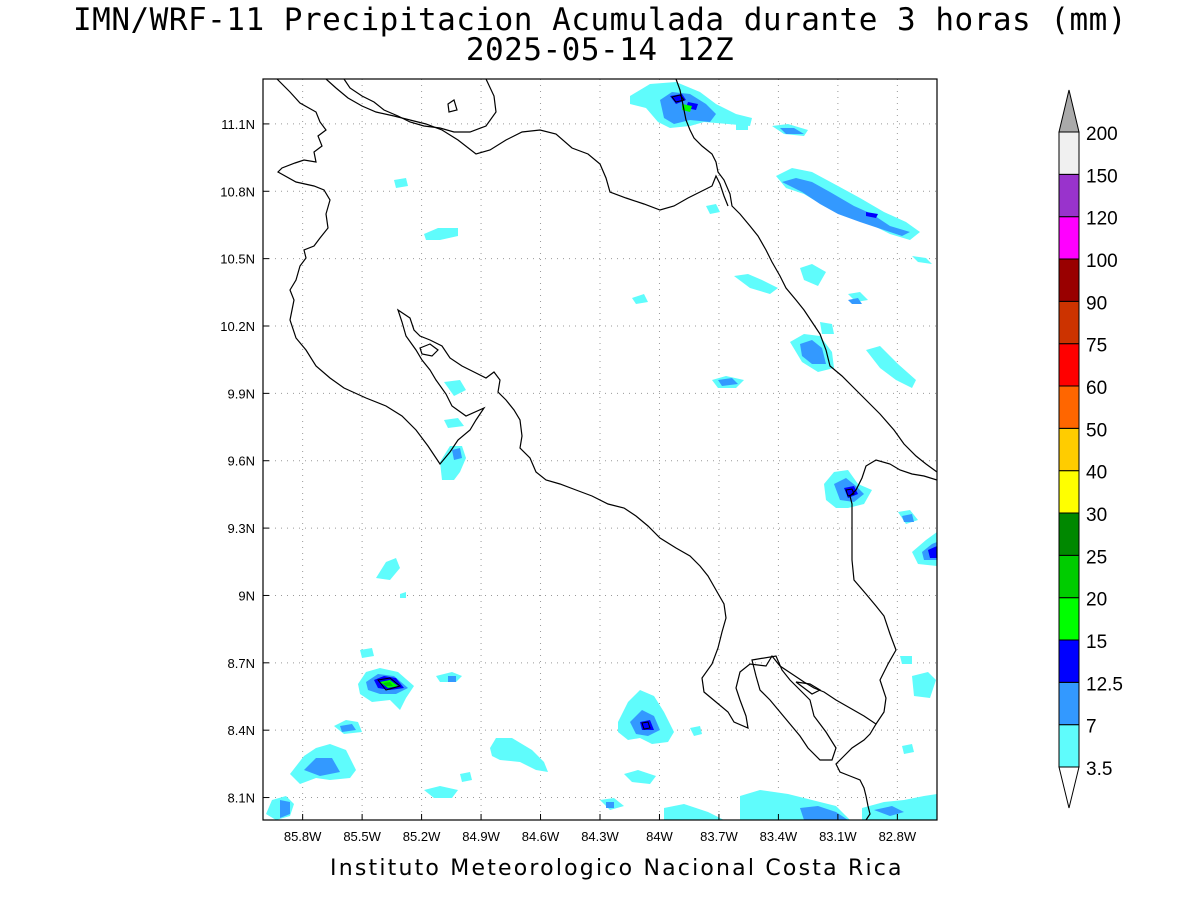 The width and height of the screenshot is (1200, 900). I want to click on lat-tick-label: 9.6N, so click(241, 461).